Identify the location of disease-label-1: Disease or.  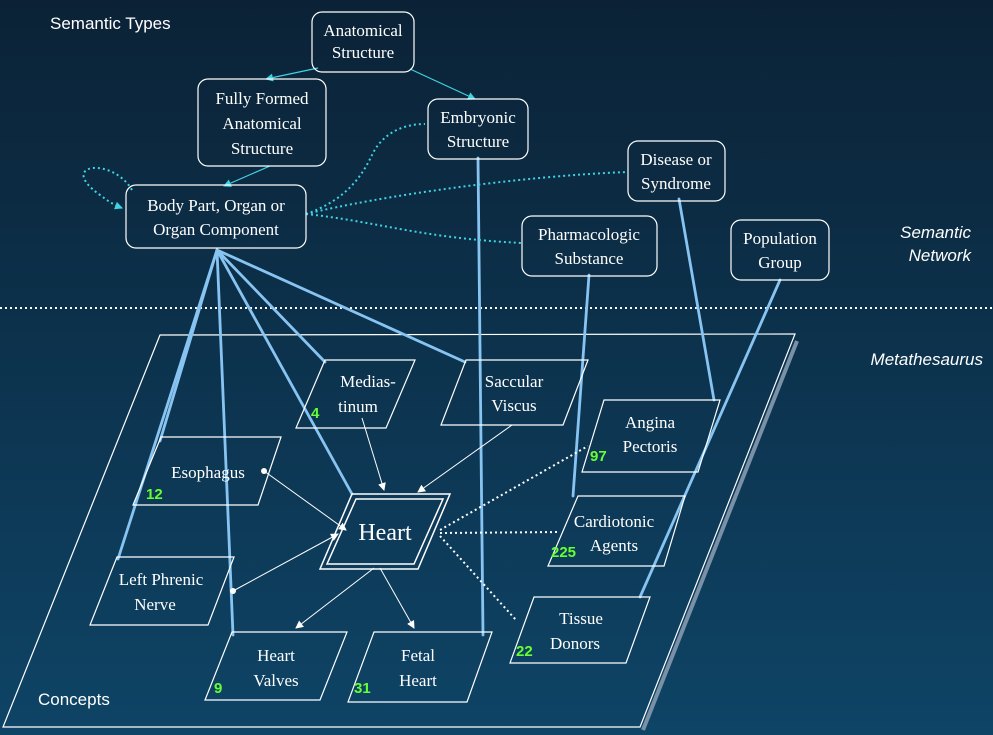
(676, 159).